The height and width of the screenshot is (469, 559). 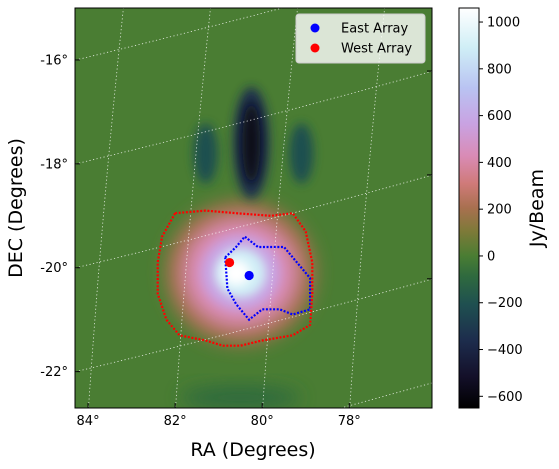 I want to click on contour-west-array, so click(x=235, y=278).